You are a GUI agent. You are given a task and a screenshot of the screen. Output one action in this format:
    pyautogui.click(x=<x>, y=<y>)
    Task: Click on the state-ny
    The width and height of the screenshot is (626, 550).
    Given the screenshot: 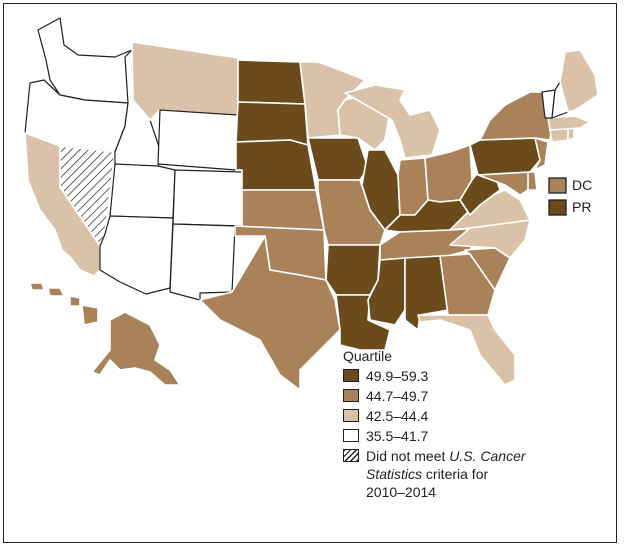 What is the action you would take?
    pyautogui.click(x=516, y=116)
    